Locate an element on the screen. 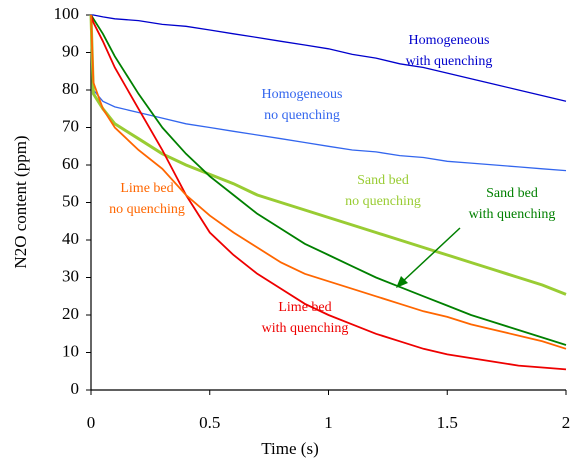  y-tick-label: 20 is located at coordinates (70, 313).